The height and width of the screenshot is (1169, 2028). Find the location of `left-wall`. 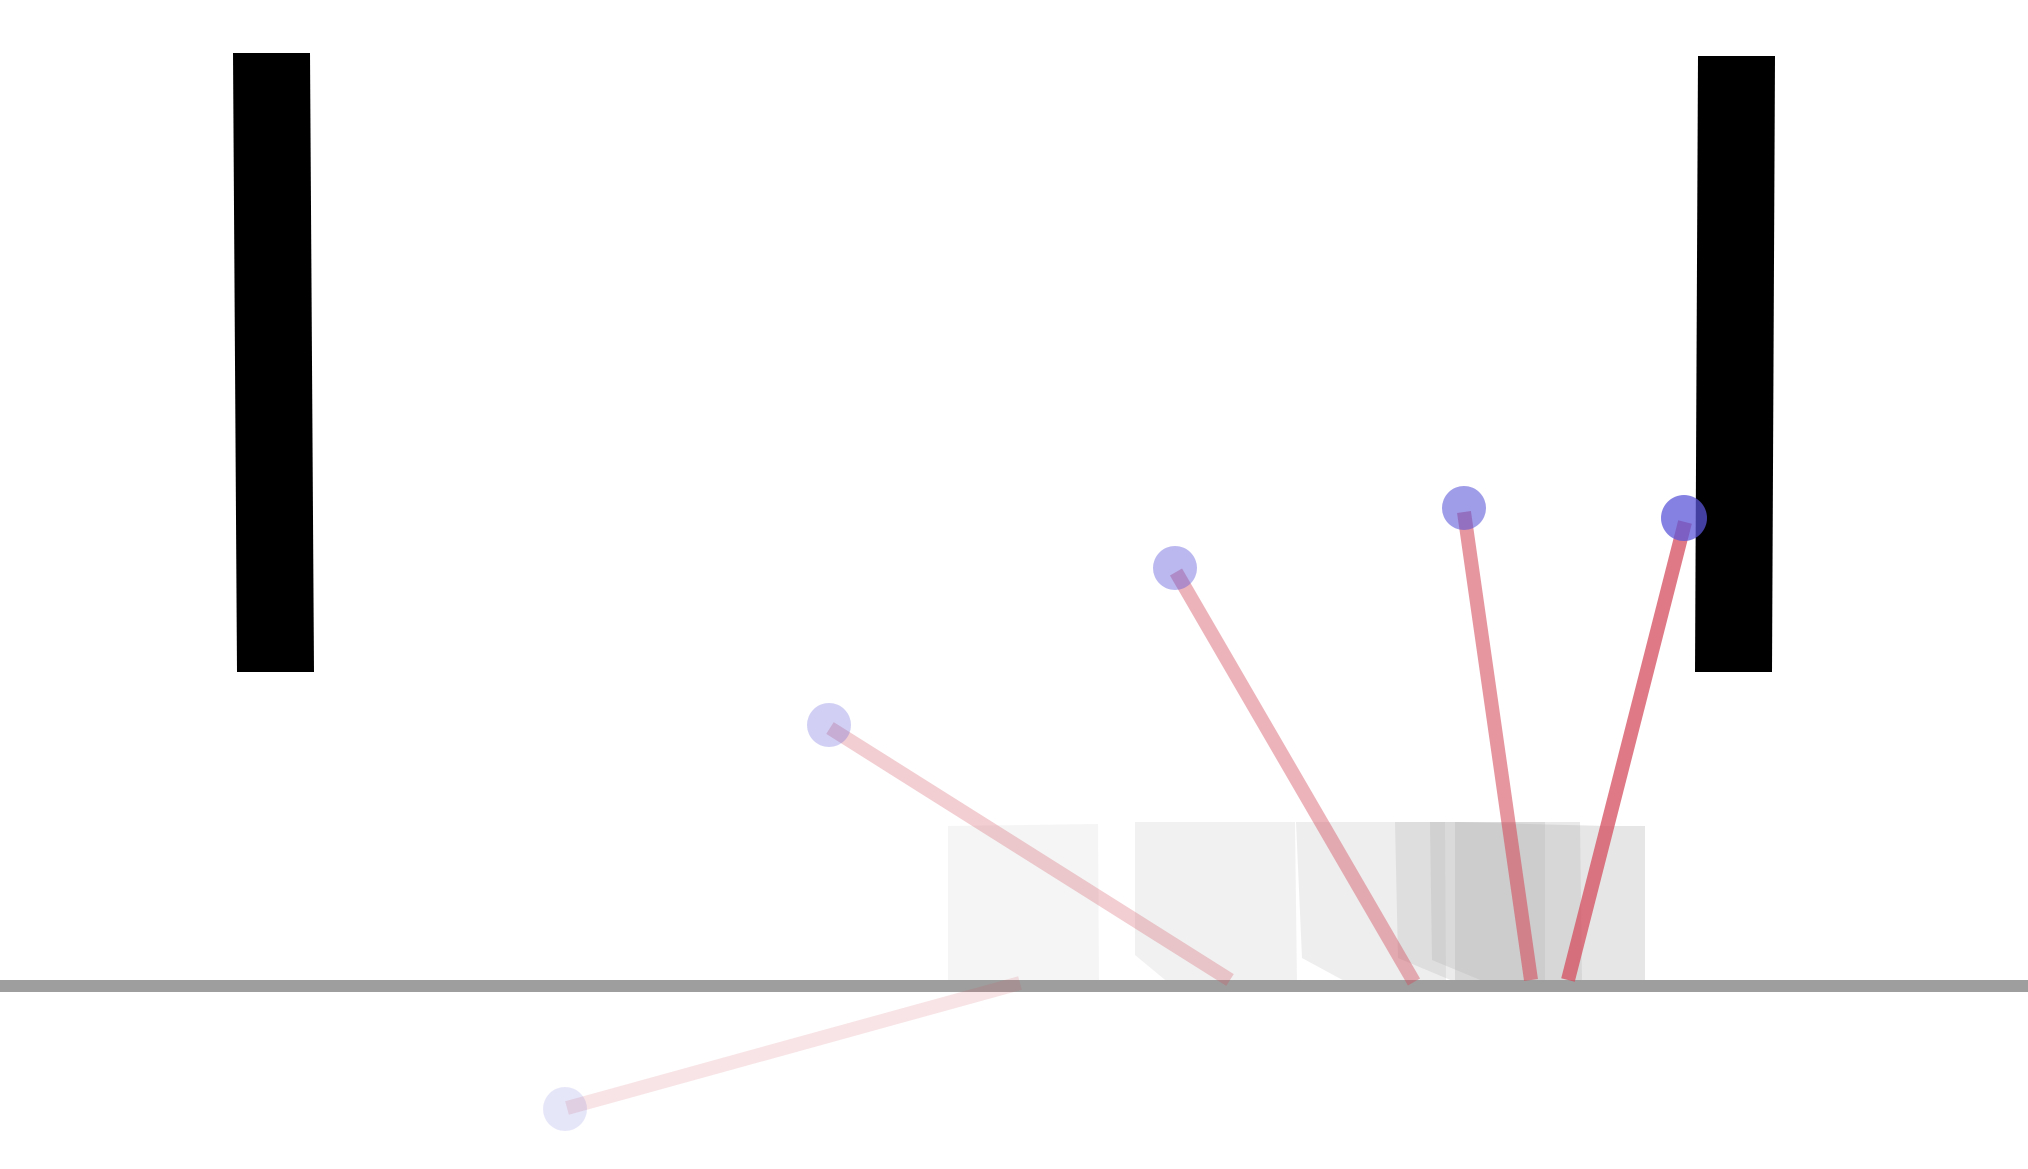

left-wall is located at coordinates (273, 362).